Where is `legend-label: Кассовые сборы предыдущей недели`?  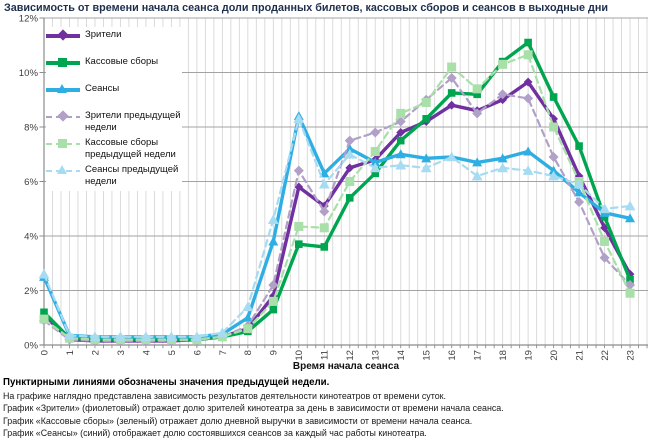 legend-label: Кассовые сборы предыдущей недели is located at coordinates (130, 148).